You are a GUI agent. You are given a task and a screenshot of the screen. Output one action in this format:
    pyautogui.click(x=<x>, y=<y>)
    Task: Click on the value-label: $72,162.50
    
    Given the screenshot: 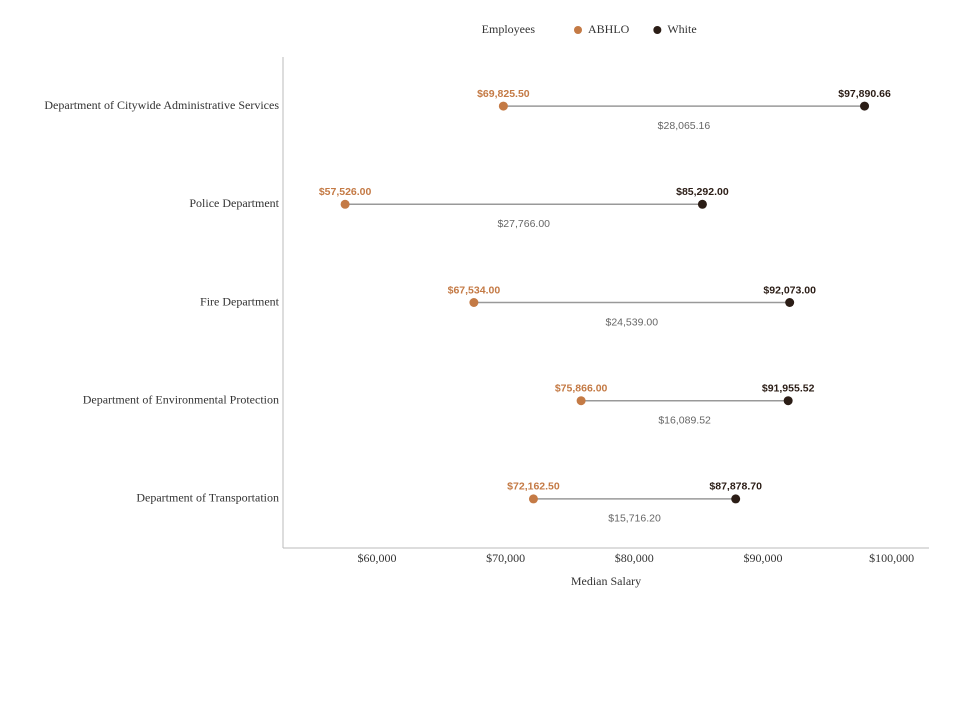 What is the action you would take?
    pyautogui.click(x=533, y=487)
    